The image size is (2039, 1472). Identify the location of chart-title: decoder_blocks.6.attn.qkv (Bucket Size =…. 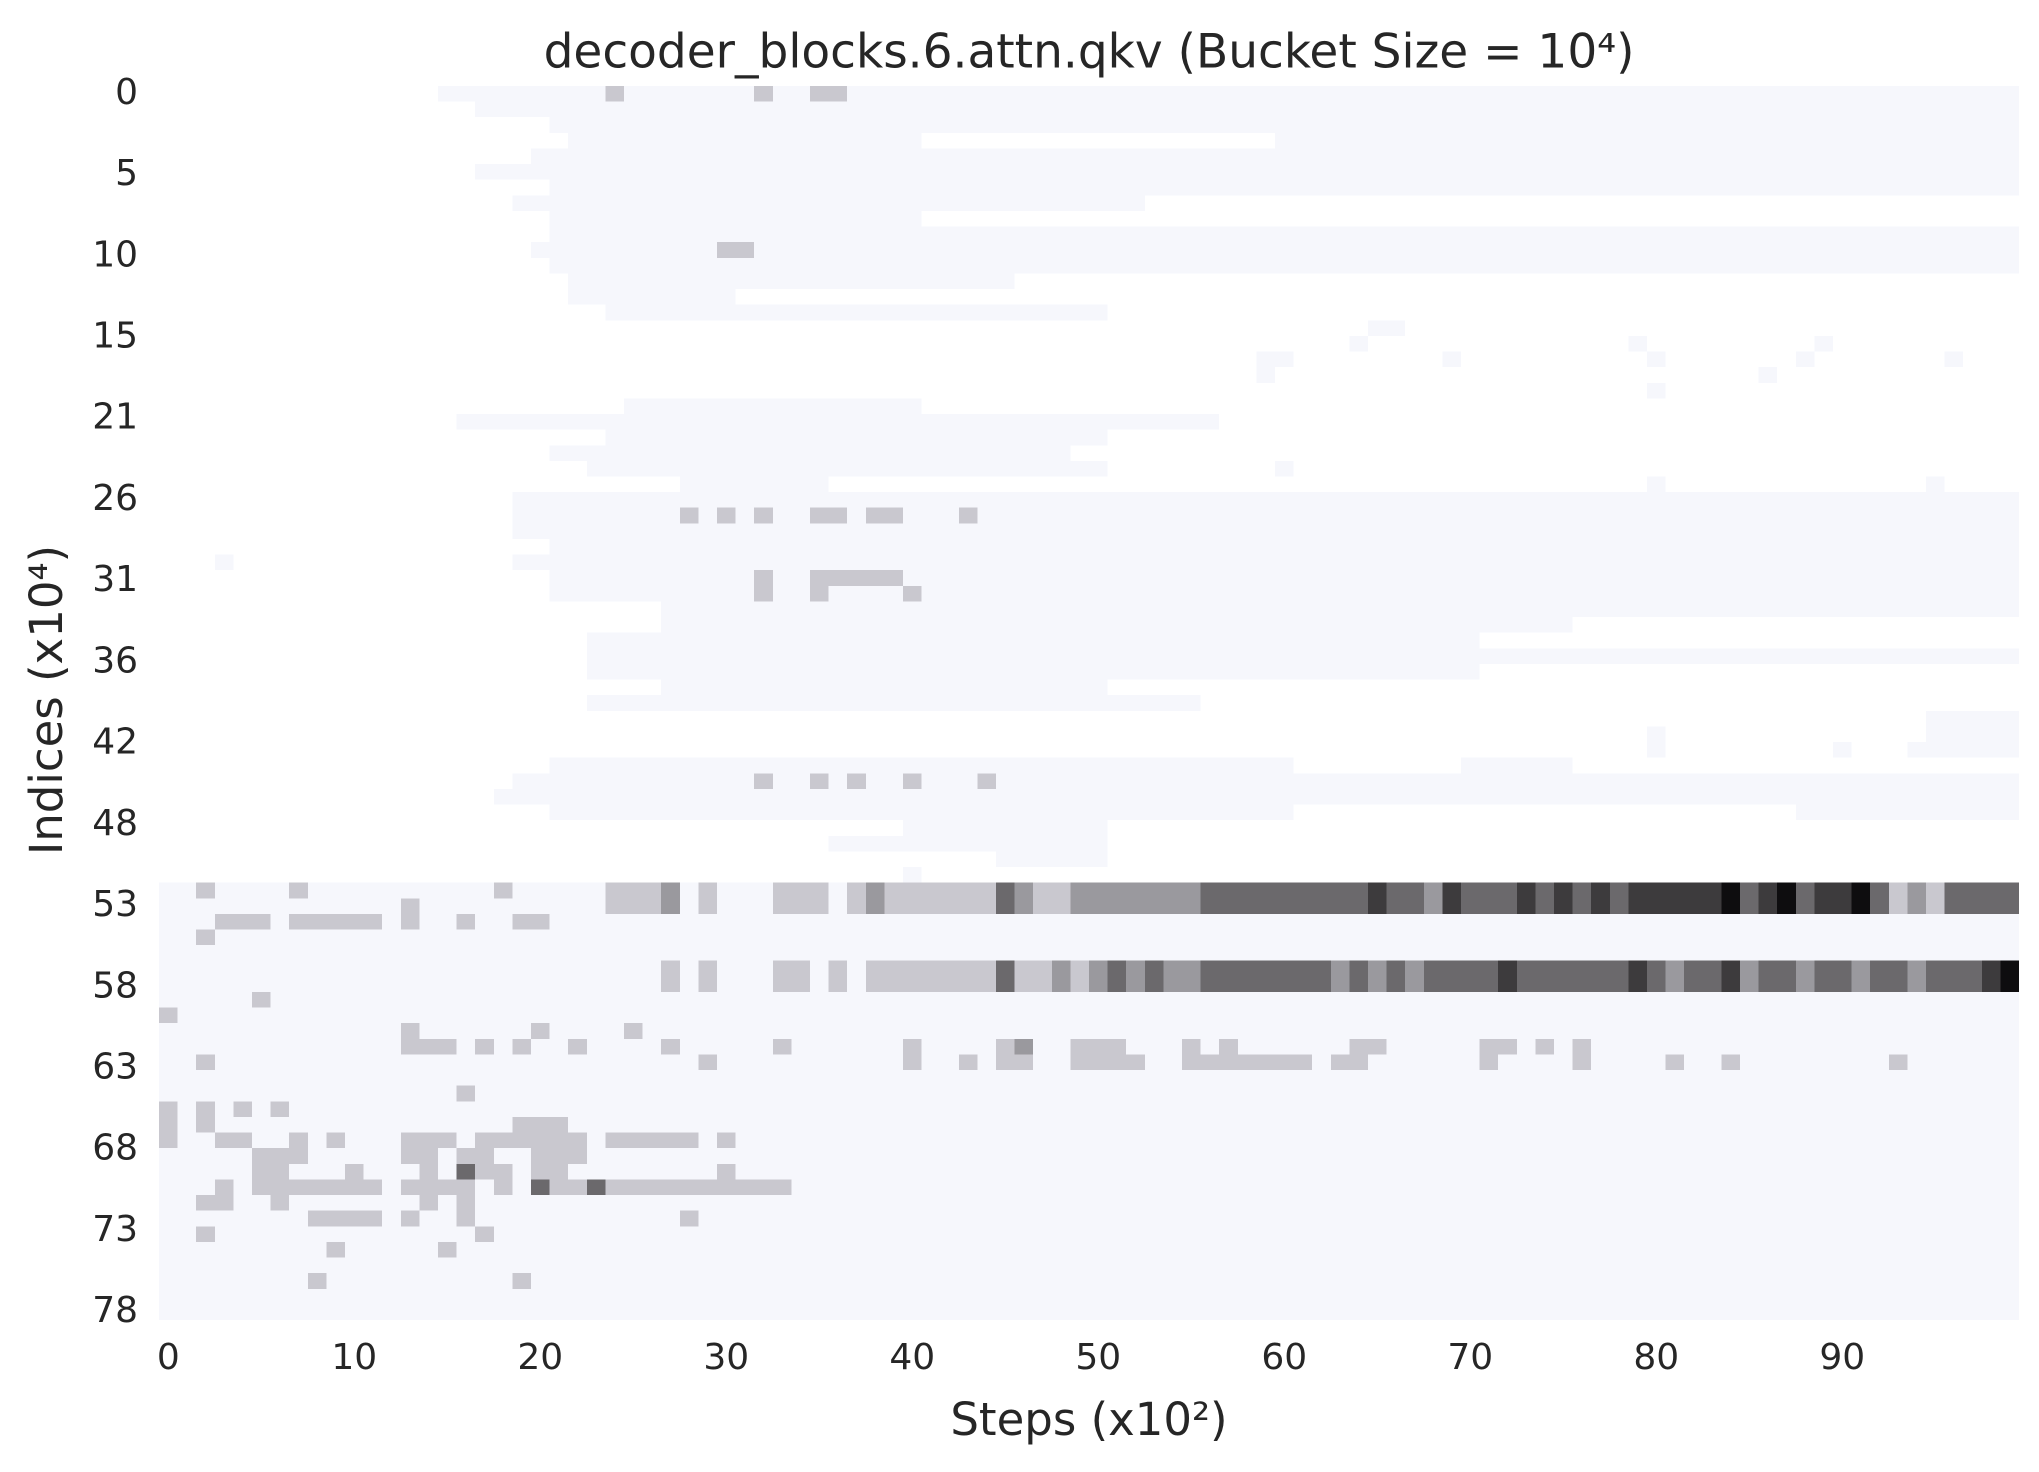
(1089, 52).